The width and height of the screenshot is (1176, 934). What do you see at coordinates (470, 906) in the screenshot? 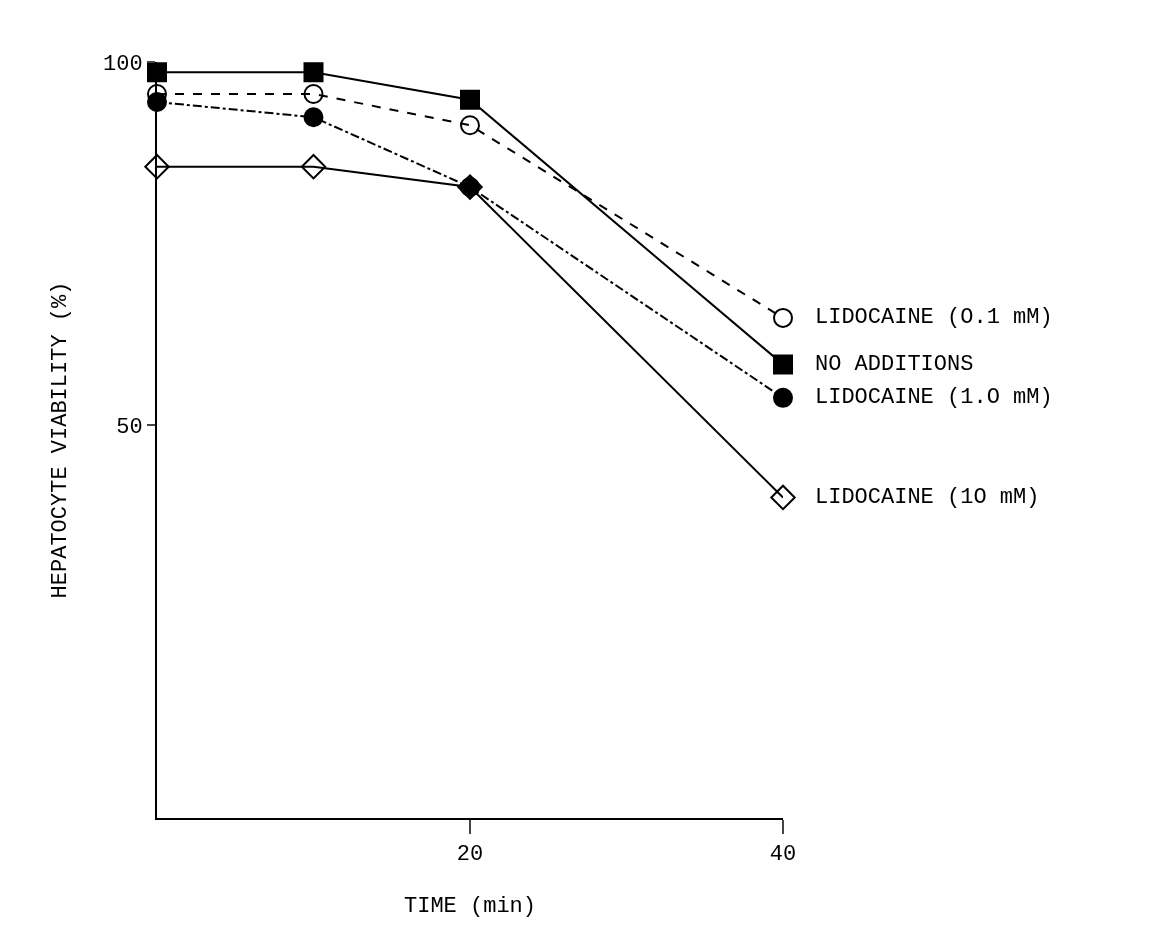
I see `x-axis-title: TIME (min)` at bounding box center [470, 906].